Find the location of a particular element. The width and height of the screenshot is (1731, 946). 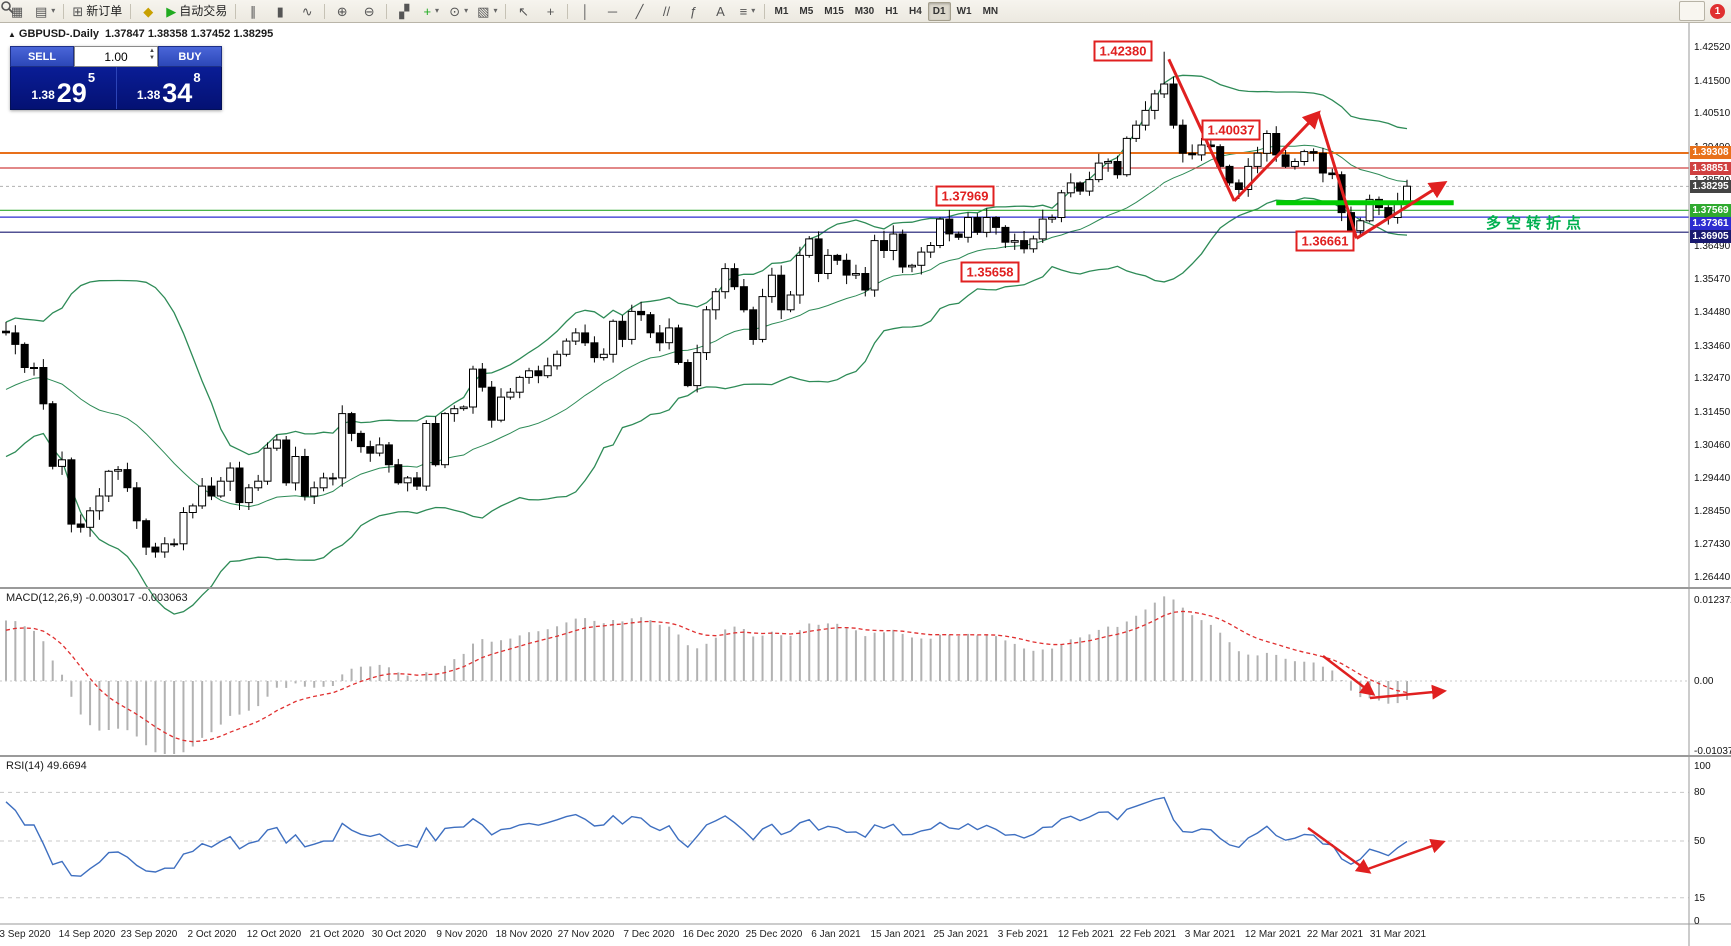

templates-button: ▧ ▾ is located at coordinates (487, 11).